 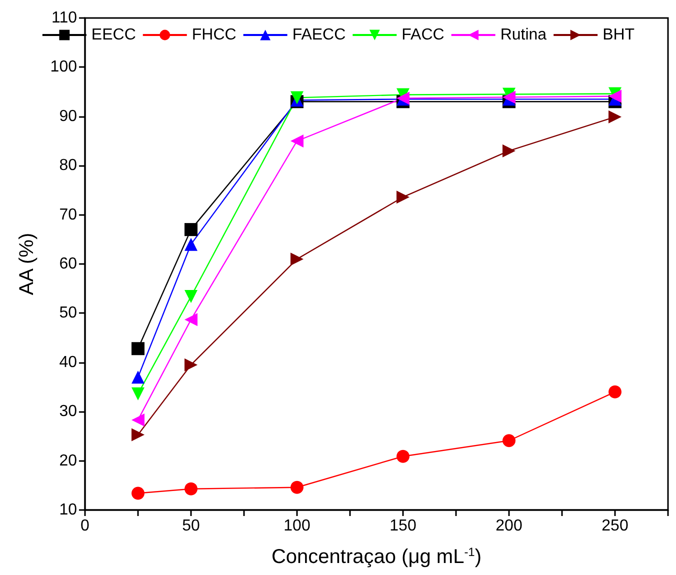 What do you see at coordinates (68, 116) in the screenshot?
I see `y-tick-label: 90` at bounding box center [68, 116].